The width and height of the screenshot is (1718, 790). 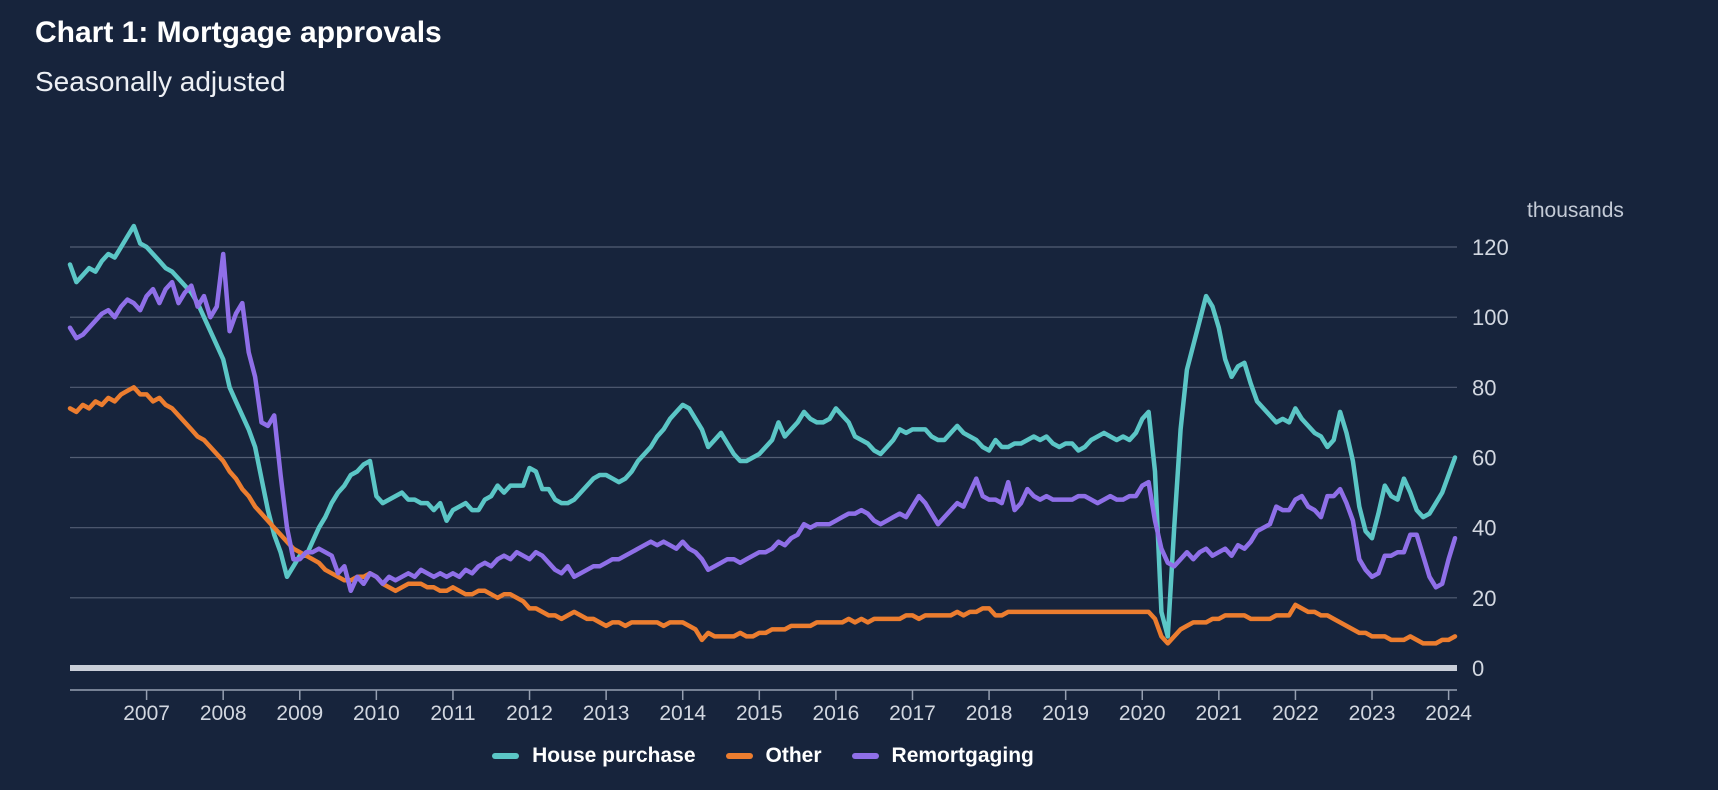 What do you see at coordinates (1478, 668) in the screenshot?
I see `y-tick-label: 0` at bounding box center [1478, 668].